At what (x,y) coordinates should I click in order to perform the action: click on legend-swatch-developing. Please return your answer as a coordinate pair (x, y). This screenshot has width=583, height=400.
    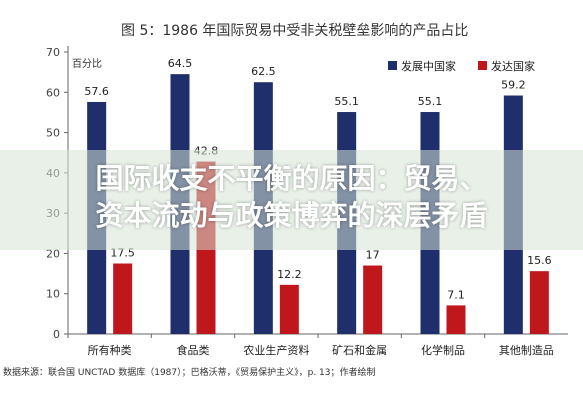
    Looking at the image, I should click on (392, 65).